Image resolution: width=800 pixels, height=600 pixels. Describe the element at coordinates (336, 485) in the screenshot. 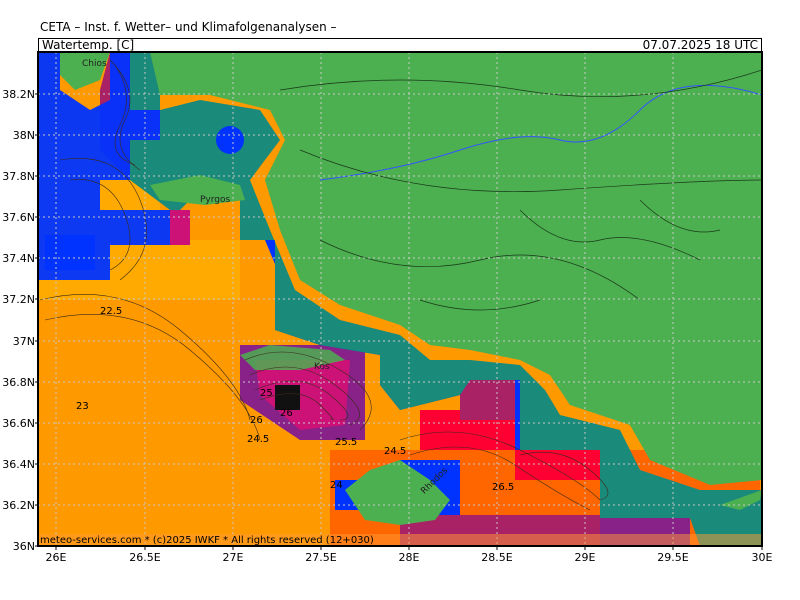

I see `contour-label: 24` at that location.